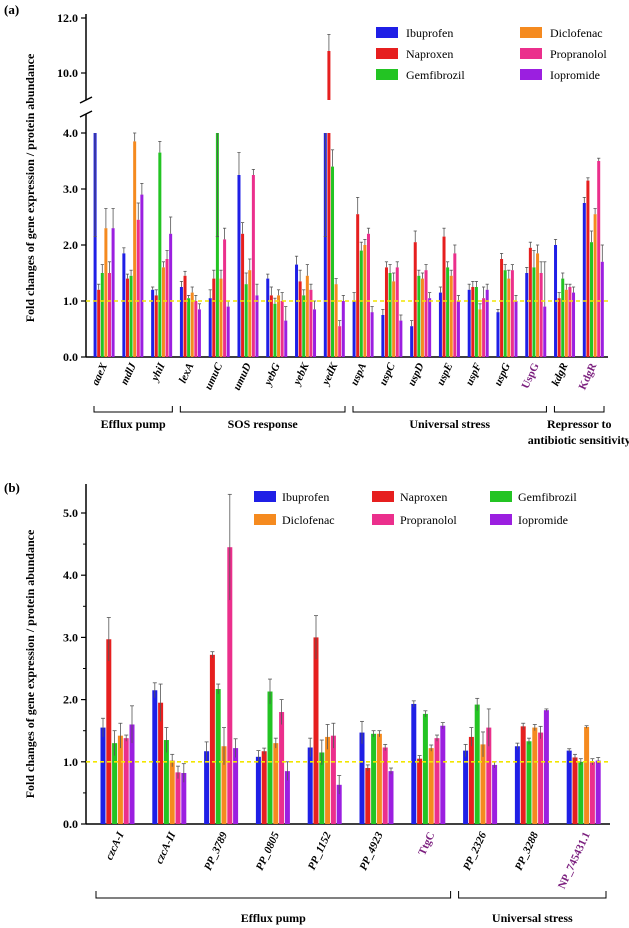 This screenshot has width=629, height=928. What do you see at coordinates (70, 513) in the screenshot?
I see `y-tick-label: 5.0` at bounding box center [70, 513].